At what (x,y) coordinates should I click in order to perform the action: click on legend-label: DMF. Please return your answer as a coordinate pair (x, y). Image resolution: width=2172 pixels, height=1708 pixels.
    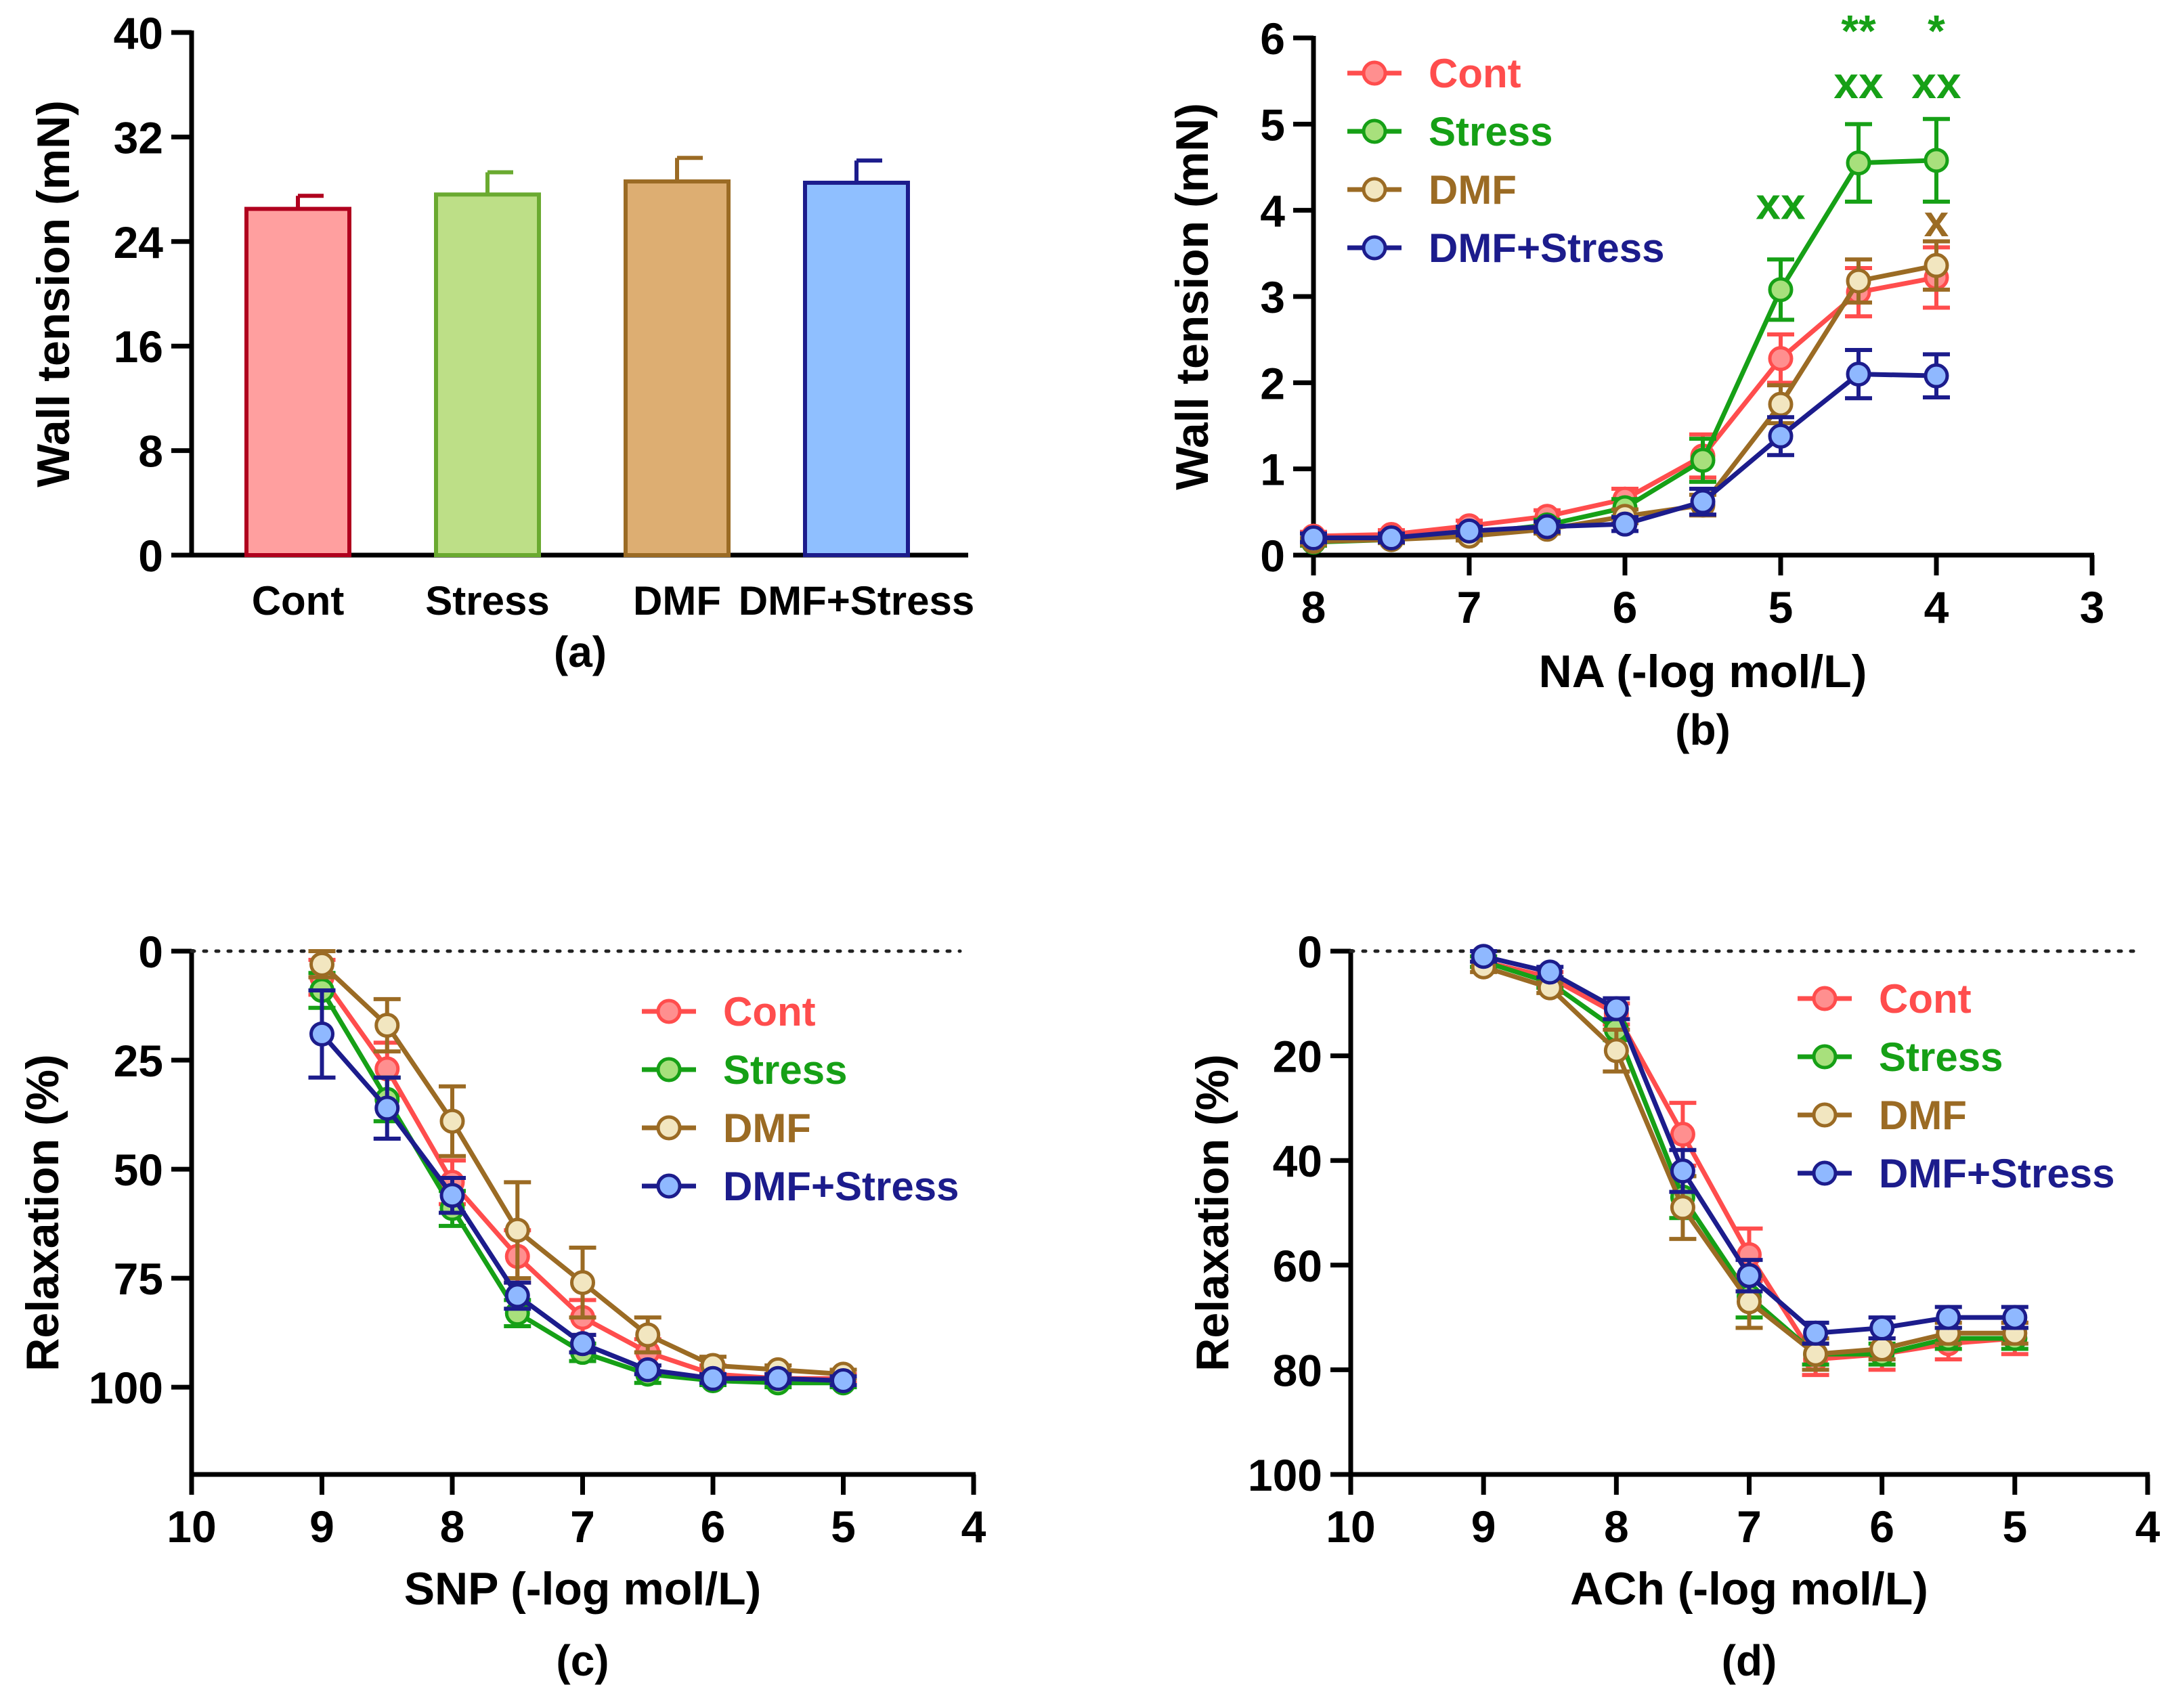
    Looking at the image, I should click on (1923, 1115).